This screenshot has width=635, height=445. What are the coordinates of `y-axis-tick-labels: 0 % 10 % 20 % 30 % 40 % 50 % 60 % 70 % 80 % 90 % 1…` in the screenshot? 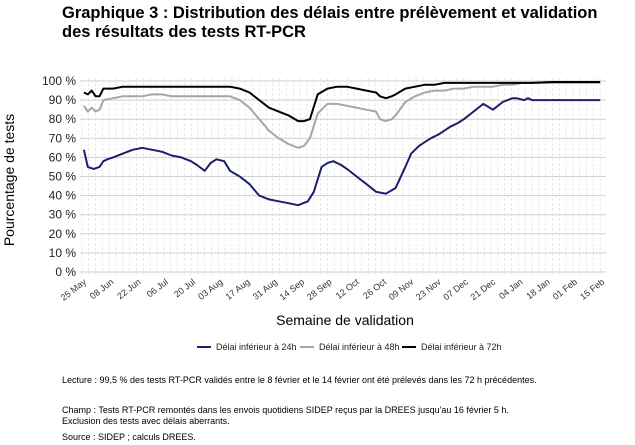 It's located at (59, 176).